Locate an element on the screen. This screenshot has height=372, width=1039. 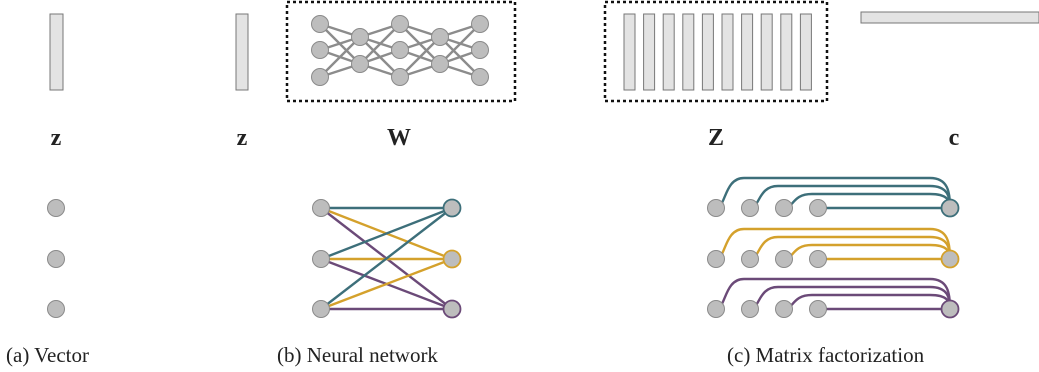
symbol-z-b: z is located at coordinates (242, 138).